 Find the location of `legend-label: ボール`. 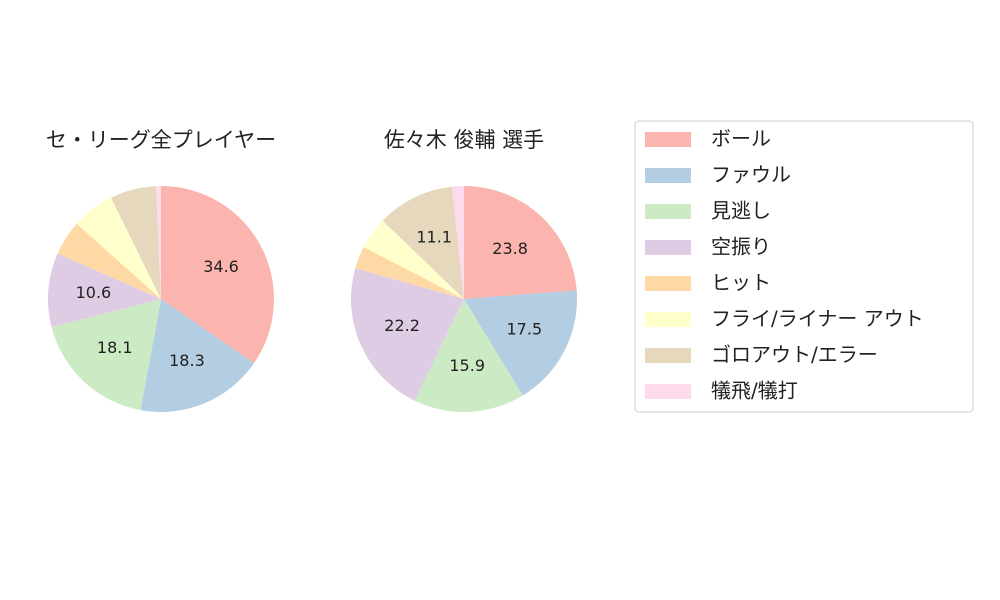

legend-label: ボール is located at coordinates (741, 139).